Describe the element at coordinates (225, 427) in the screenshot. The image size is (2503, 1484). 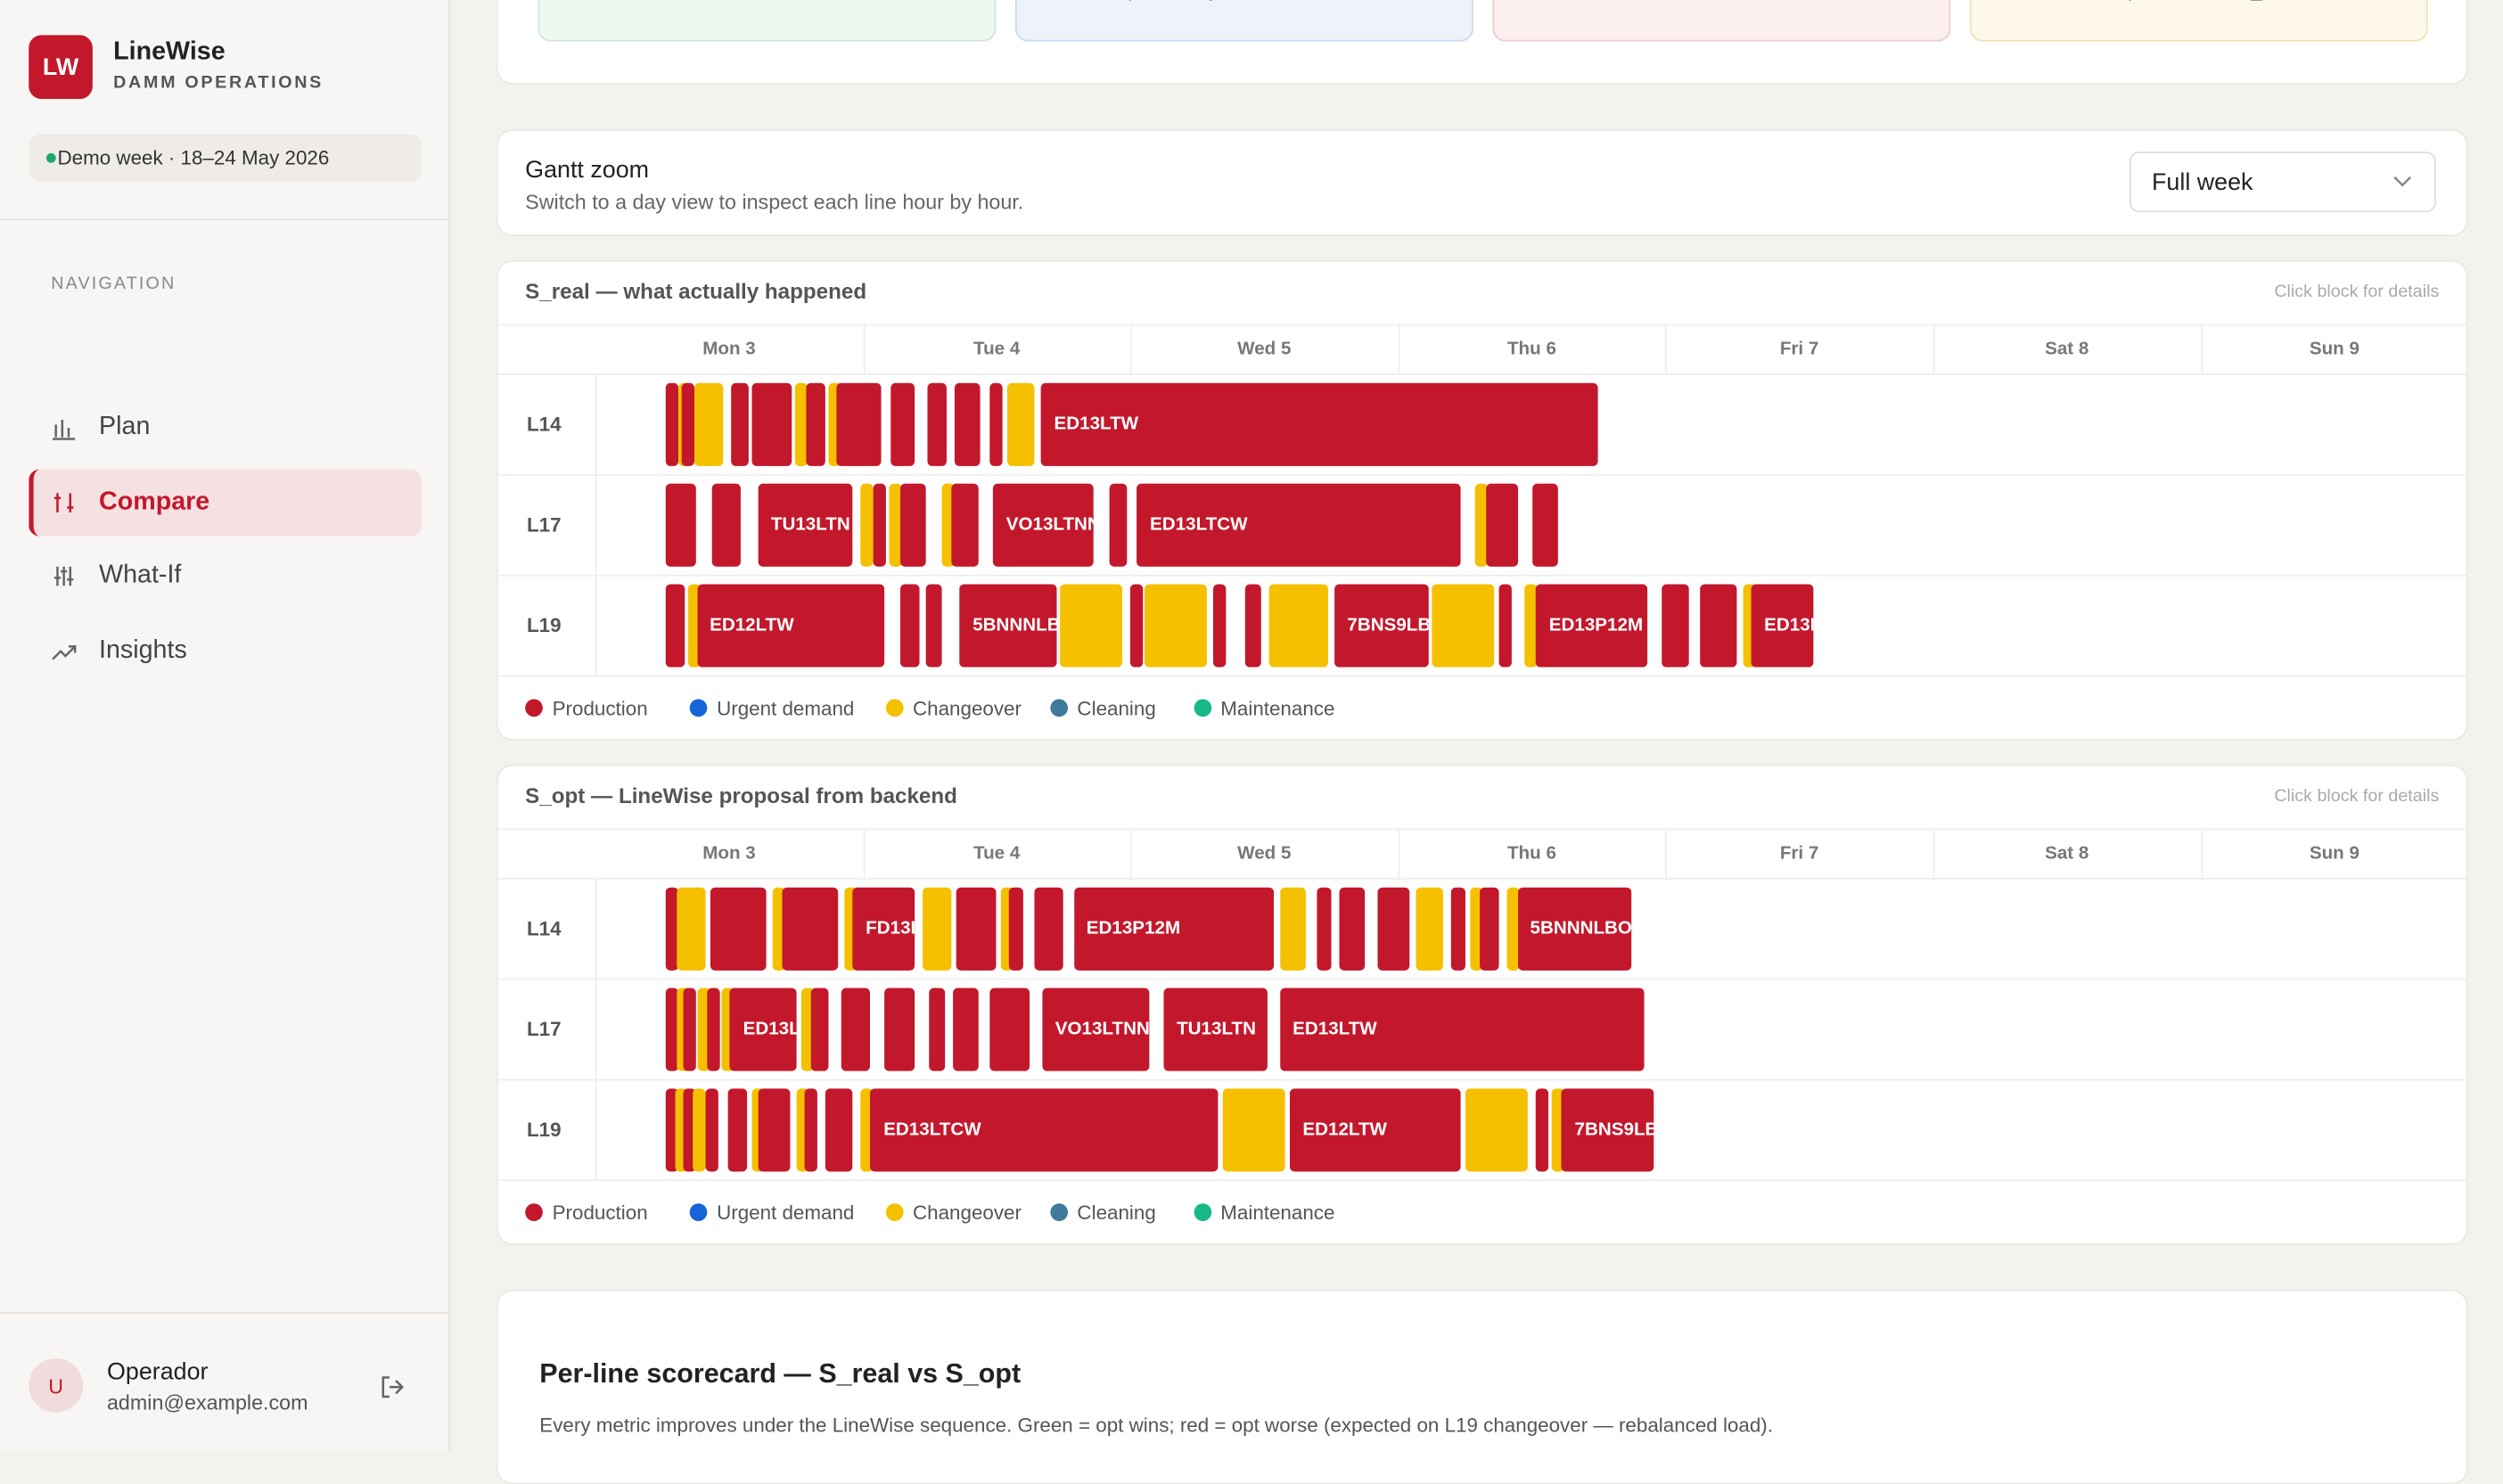
I see `nav-item: Plan` at that location.